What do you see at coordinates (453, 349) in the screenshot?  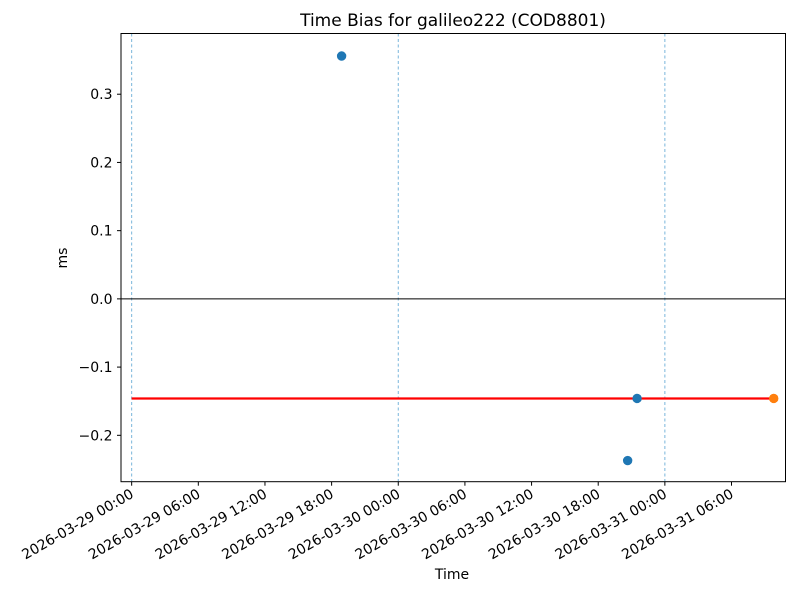 I see `line-layer` at bounding box center [453, 349].